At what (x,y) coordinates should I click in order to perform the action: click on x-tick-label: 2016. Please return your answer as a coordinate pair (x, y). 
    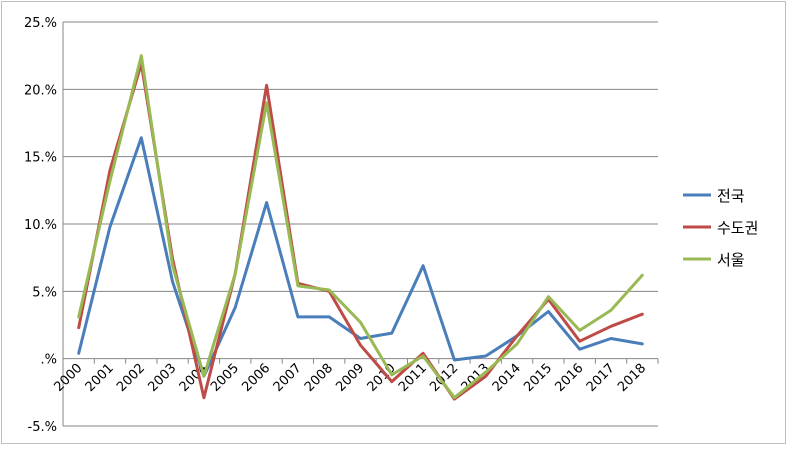
    Looking at the image, I should click on (570, 378).